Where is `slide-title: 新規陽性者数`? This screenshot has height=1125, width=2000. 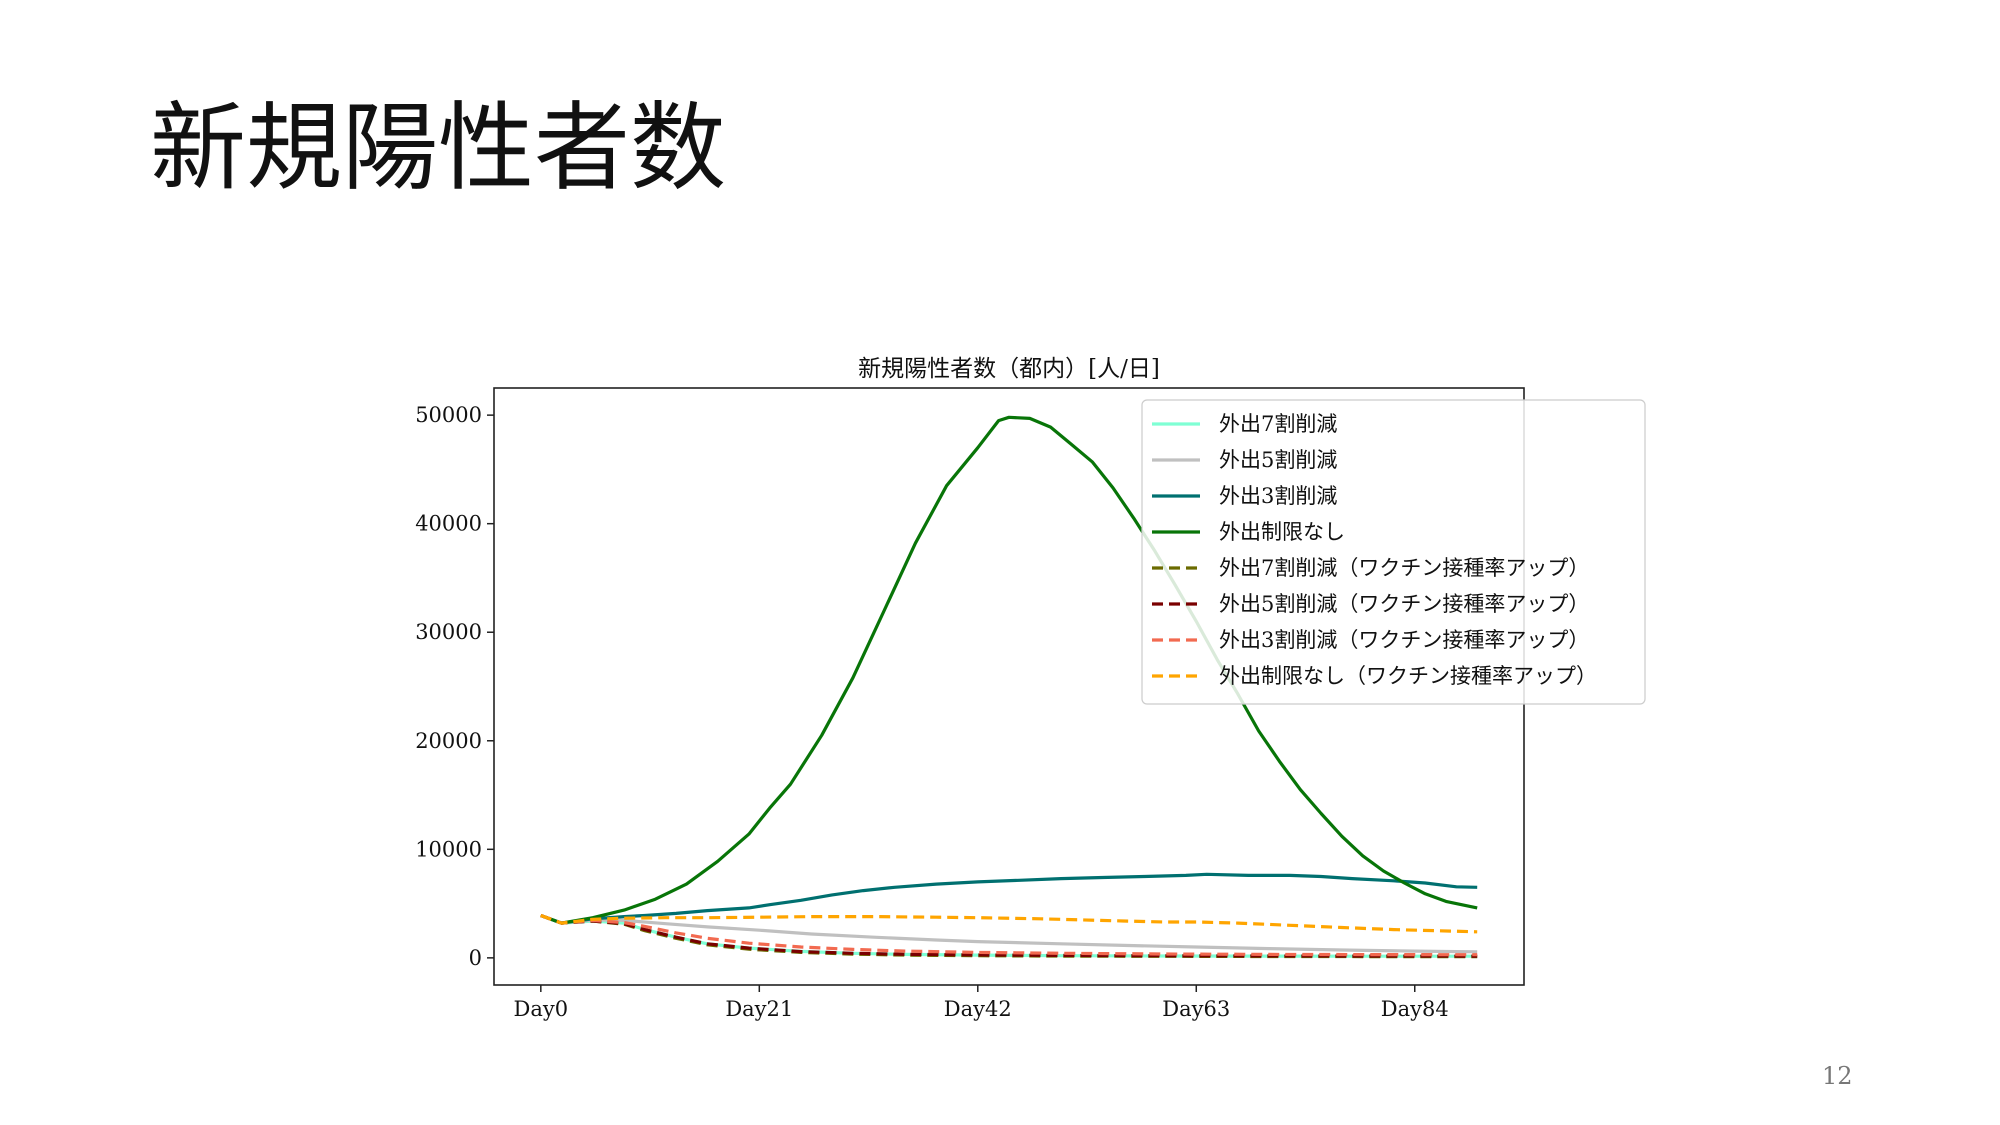
slide-title: 新規陽性者数 is located at coordinates (438, 148).